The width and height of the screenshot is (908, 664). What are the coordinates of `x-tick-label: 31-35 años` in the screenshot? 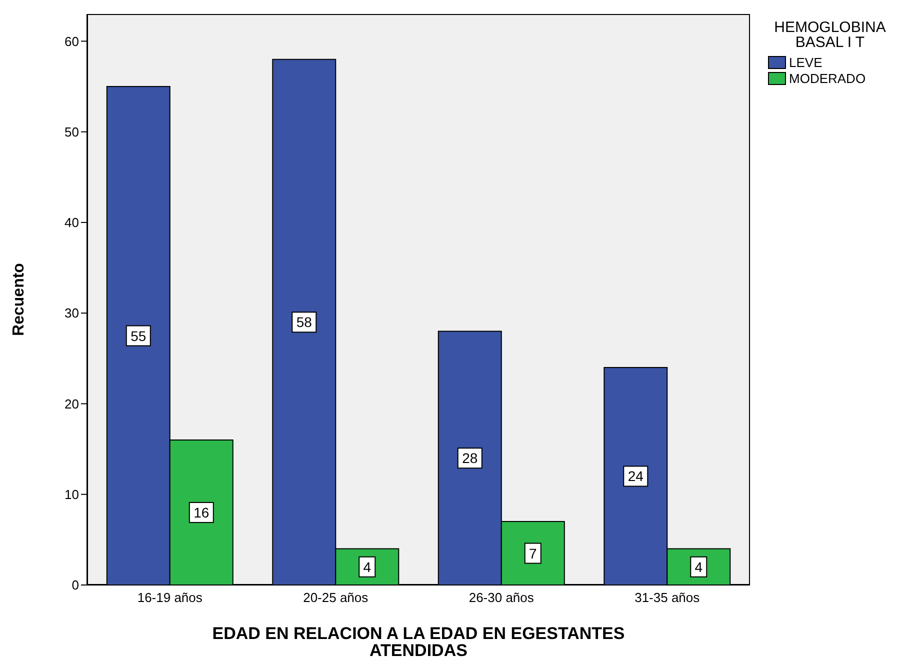 It's located at (667, 598).